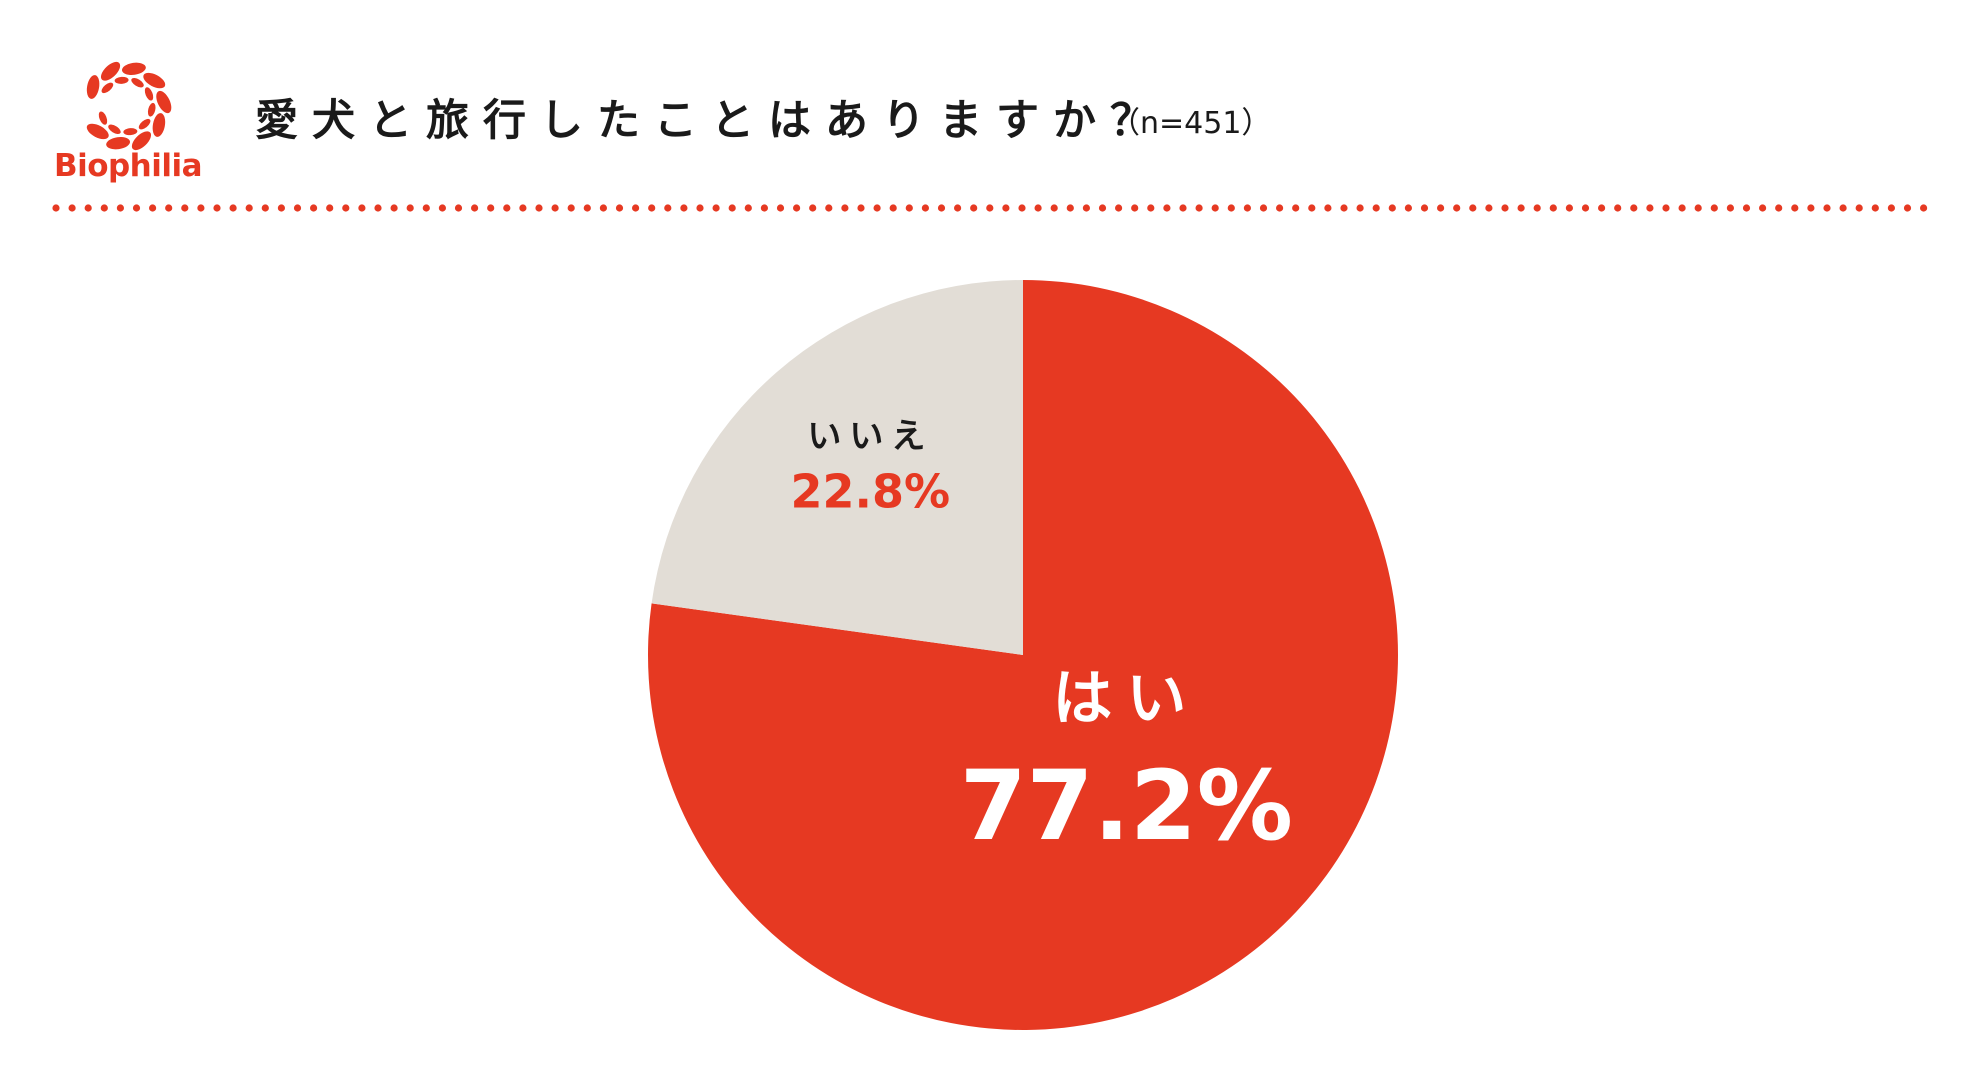 The height and width of the screenshot is (1081, 1981). Describe the element at coordinates (1126, 699) in the screenshot. I see `slice-category-label: はい` at that location.